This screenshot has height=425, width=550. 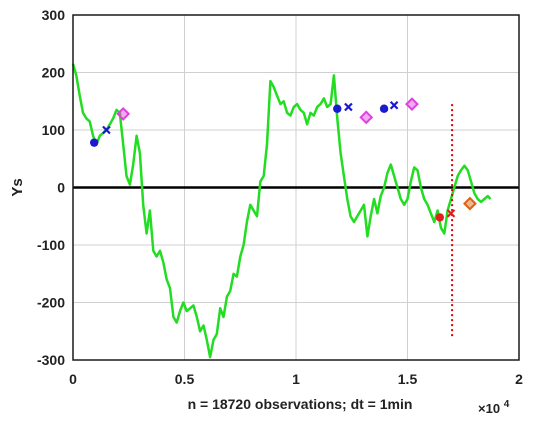 What do you see at coordinates (61, 188) in the screenshot?
I see `y-tick-label: 0` at bounding box center [61, 188].